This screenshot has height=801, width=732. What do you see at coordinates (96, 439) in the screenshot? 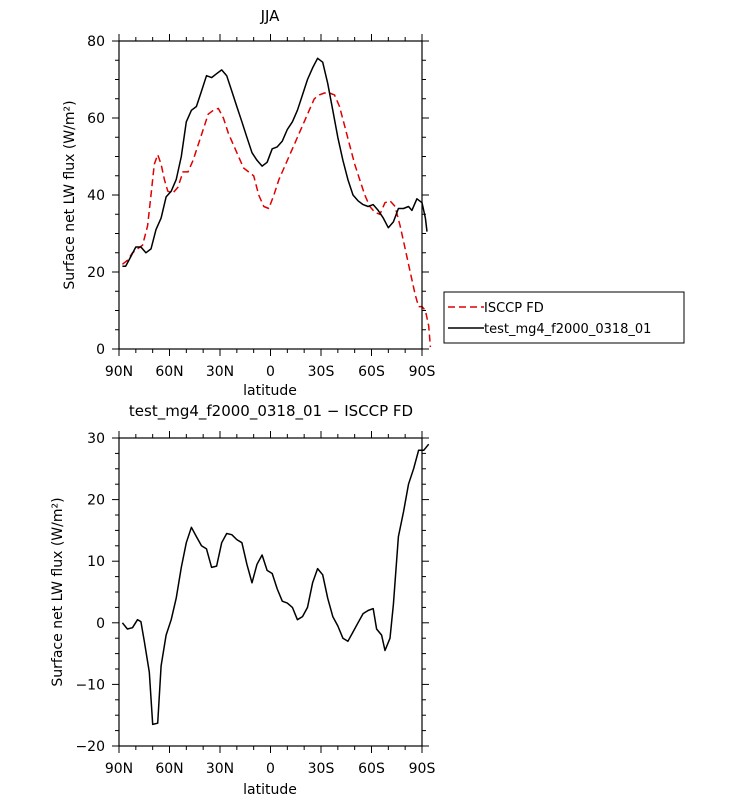
I see `bottom-y-tick-label: 30` at bounding box center [96, 439].